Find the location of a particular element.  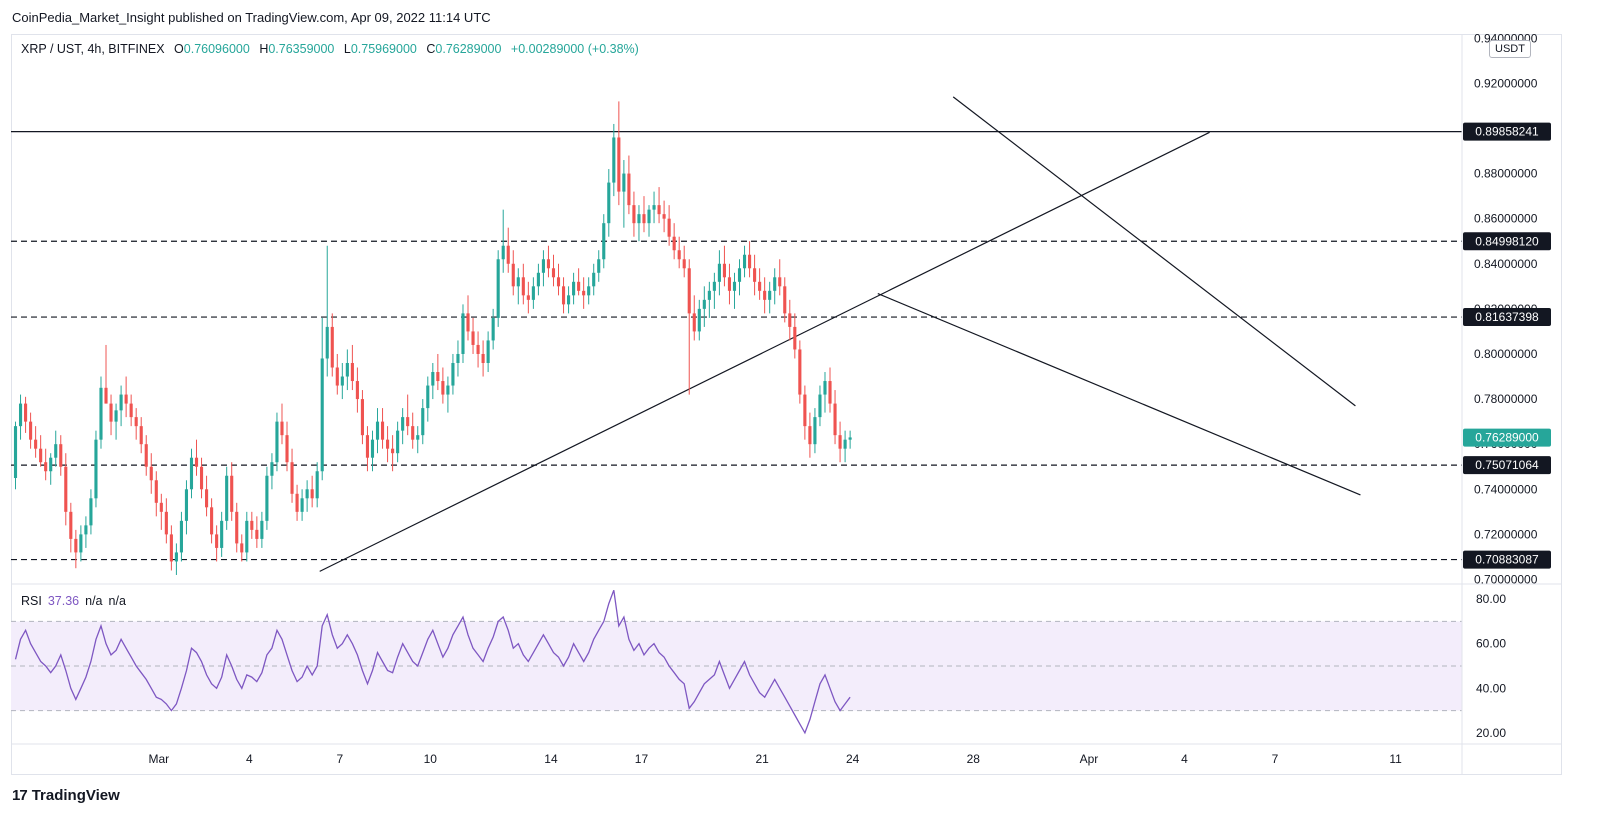

tradingview-footer: 17 TradingView is located at coordinates (66, 795).